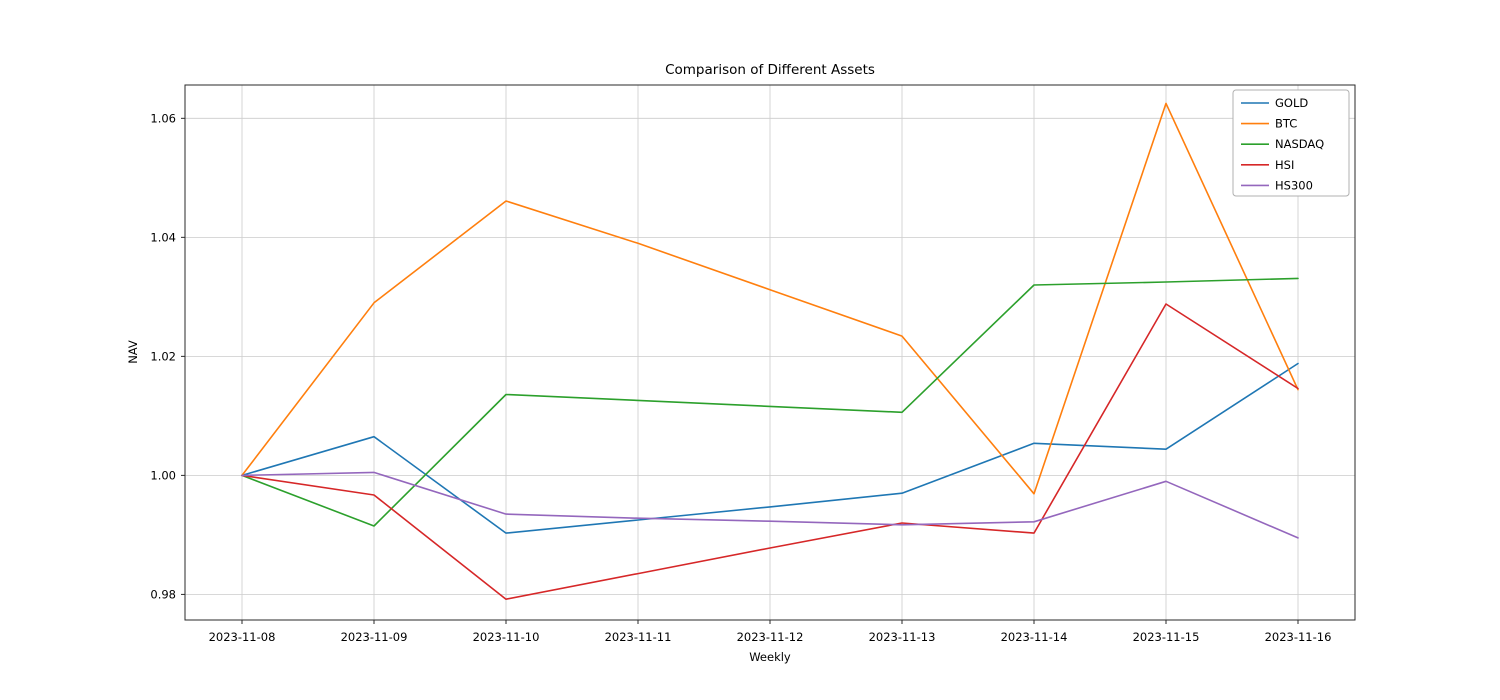 This screenshot has width=1500, height=700. I want to click on y-tick-label: 1.00, so click(163, 475).